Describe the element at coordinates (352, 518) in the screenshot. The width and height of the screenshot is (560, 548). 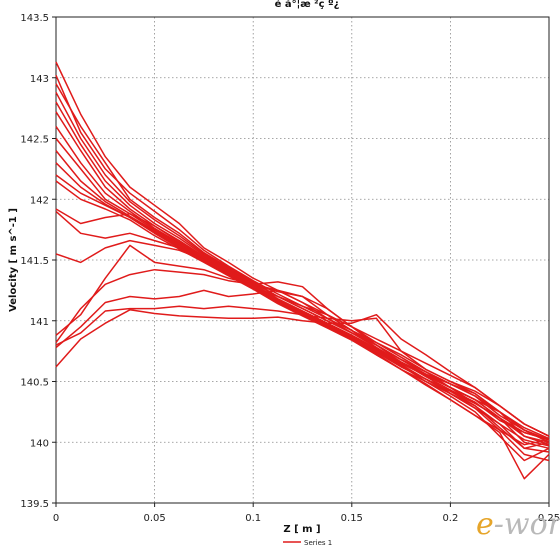
I see `x-tick-label: 0.15` at that location.